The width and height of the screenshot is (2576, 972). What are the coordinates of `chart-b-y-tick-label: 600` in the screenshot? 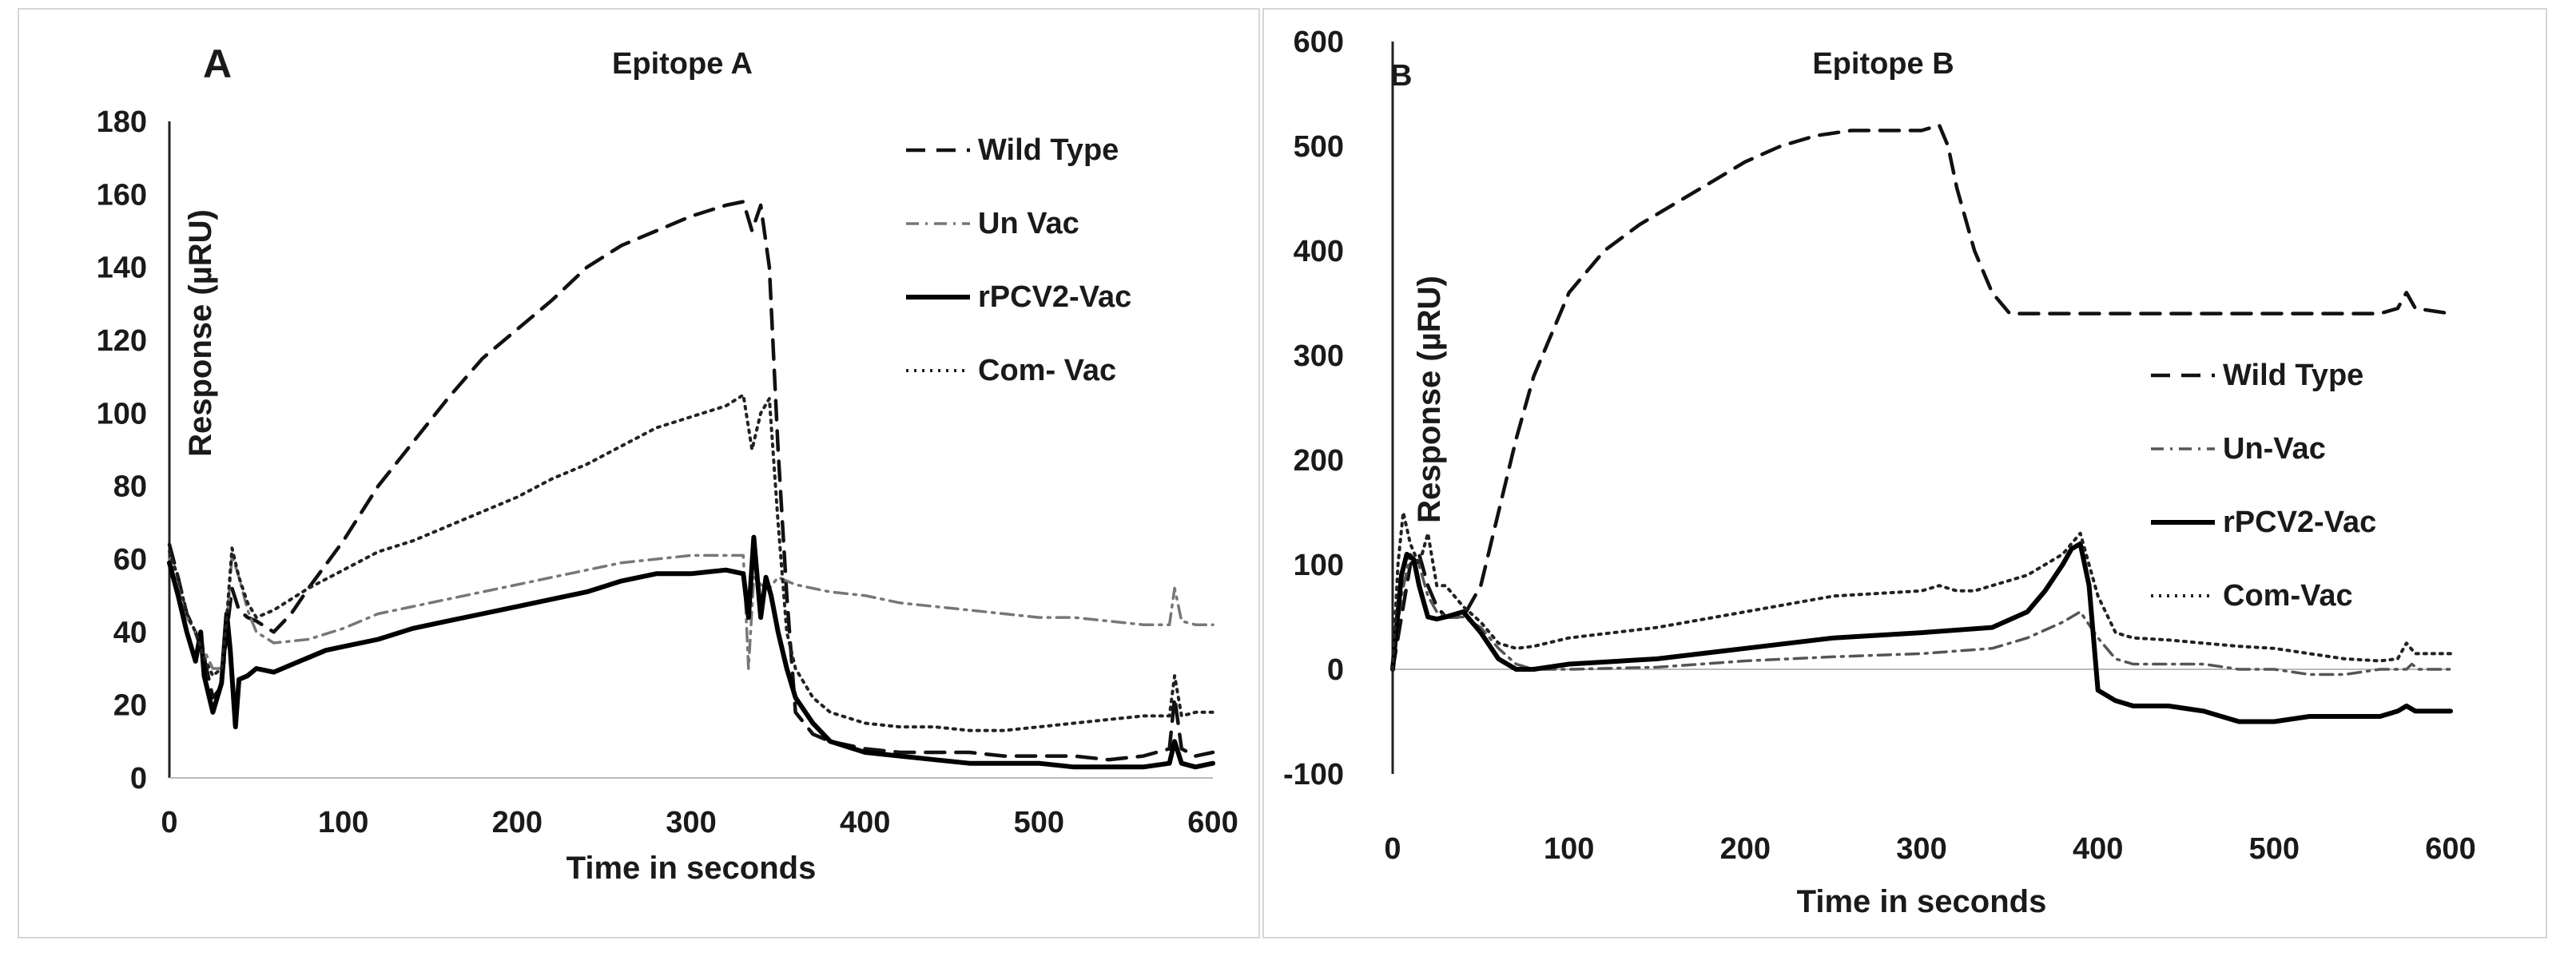 It's located at (1319, 42).